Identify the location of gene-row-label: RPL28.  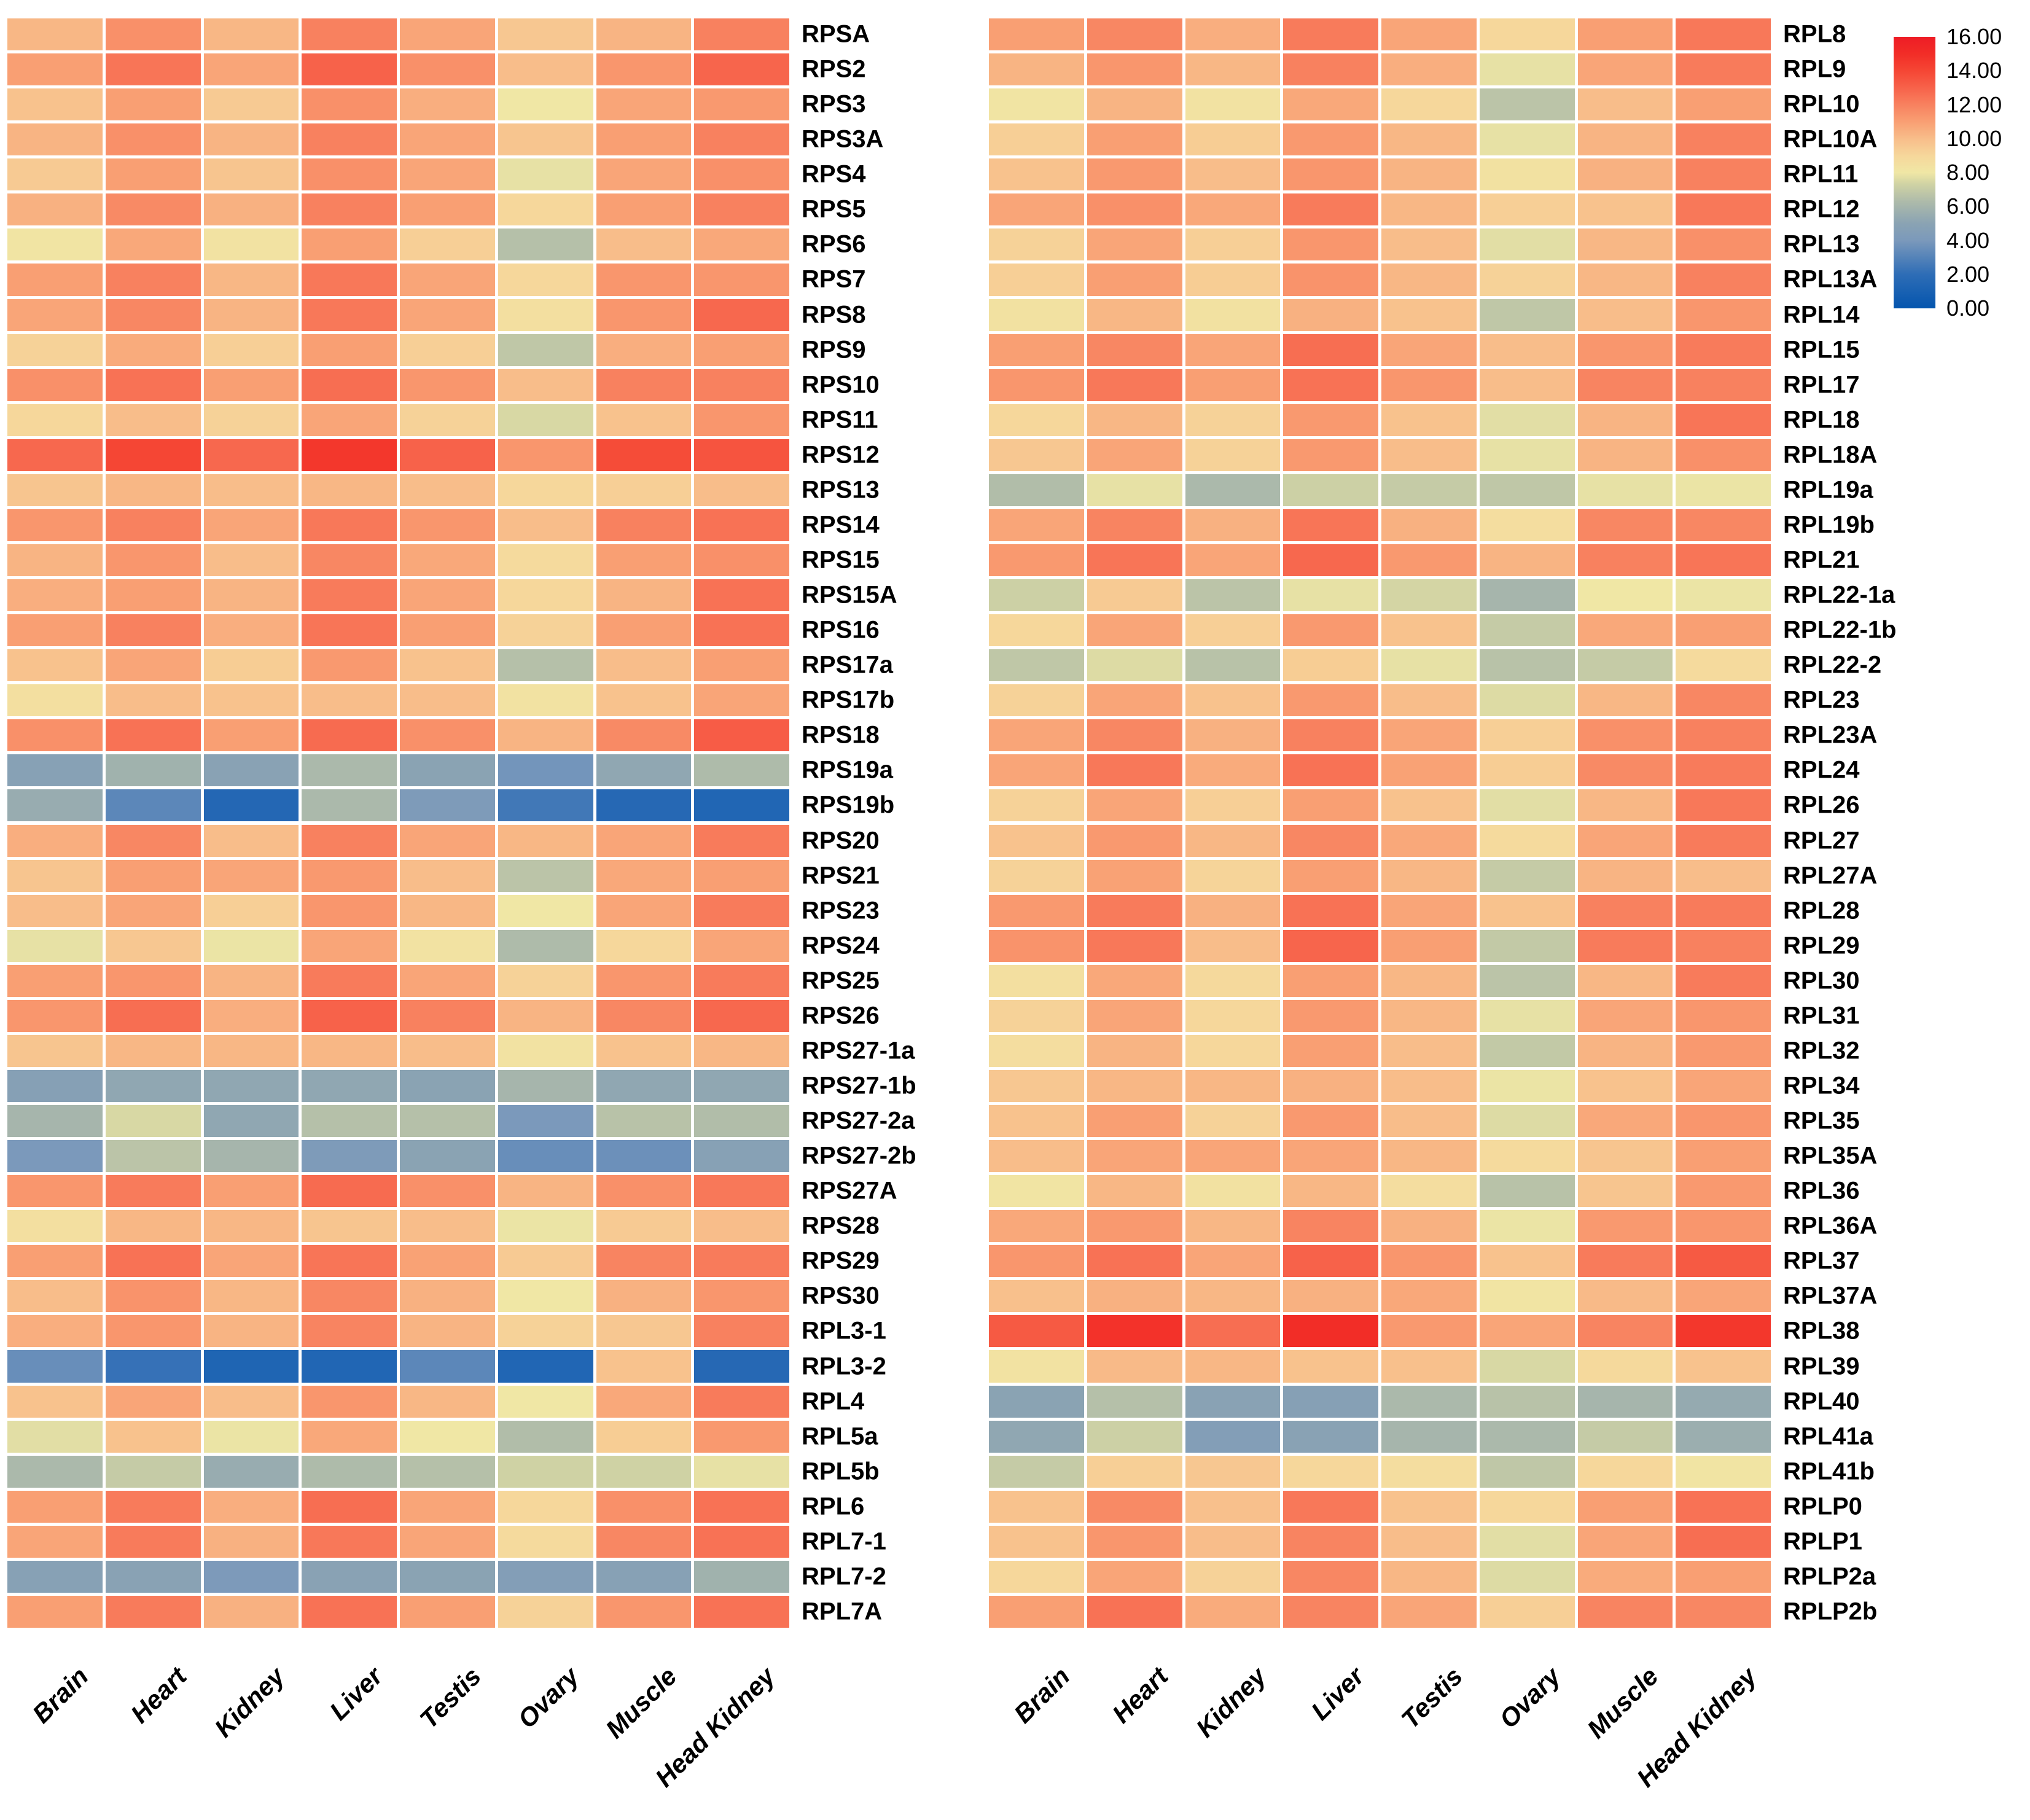
(1822, 910).